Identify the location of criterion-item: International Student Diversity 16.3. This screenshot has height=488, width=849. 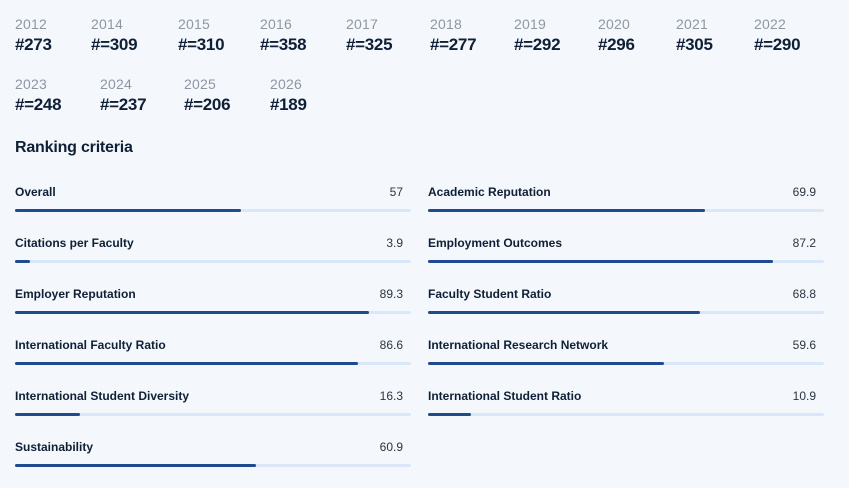
(213, 411).